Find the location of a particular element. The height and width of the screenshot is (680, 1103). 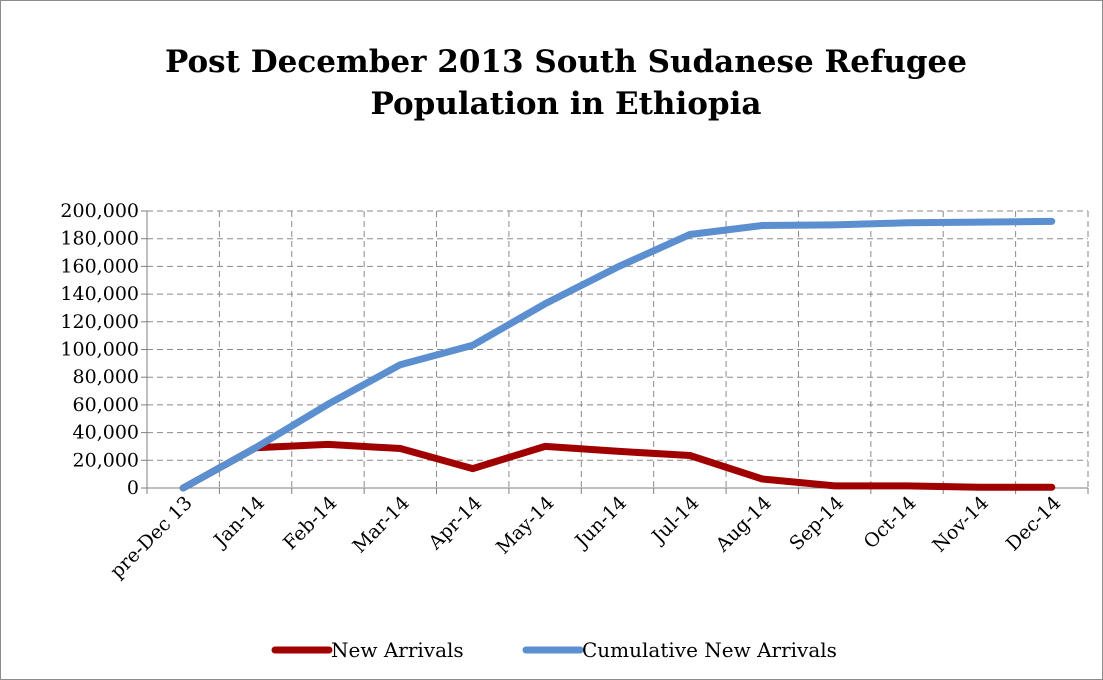

y-tick-label: 140,000 is located at coordinates (99, 294).